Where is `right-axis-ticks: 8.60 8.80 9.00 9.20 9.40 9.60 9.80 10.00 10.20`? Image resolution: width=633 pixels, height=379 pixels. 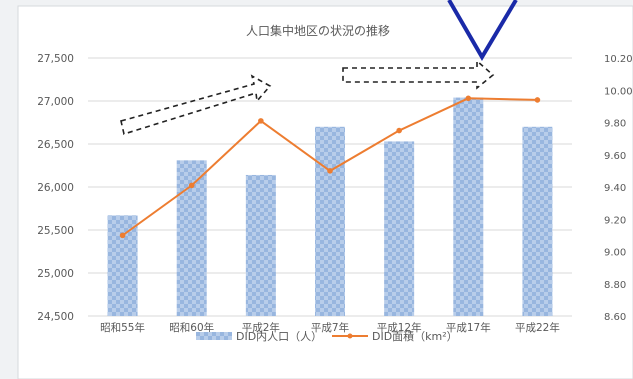
right-axis-ticks: 8.60 8.80 9.00 9.20 9.40 9.60 9.80 10.00 10.20 is located at coordinates (618, 188).